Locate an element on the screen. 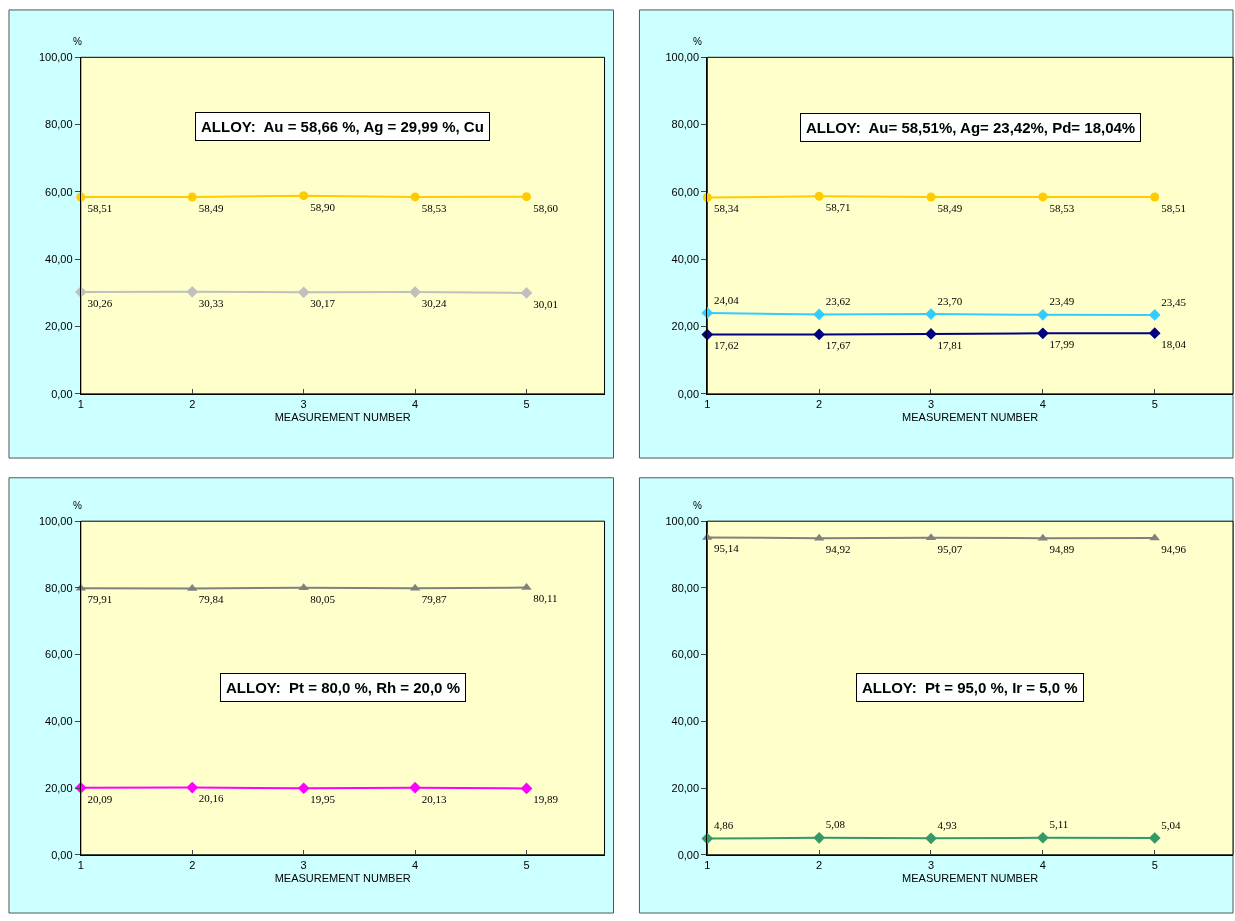 Image resolution: width=1235 pixels, height=921 pixels. data-label: 5,08 is located at coordinates (835, 824).